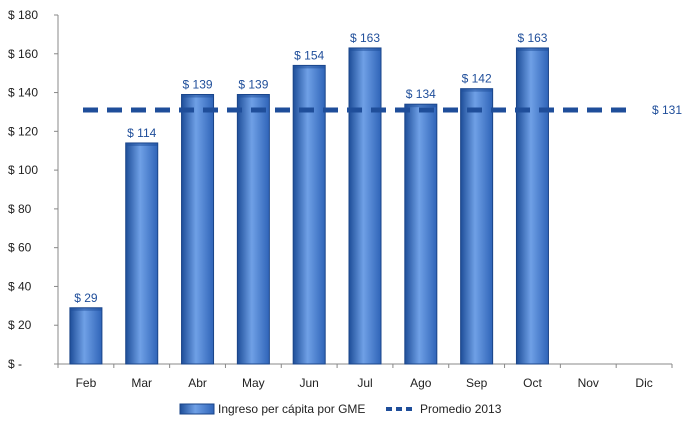 The width and height of the screenshot is (688, 435). Describe the element at coordinates (477, 79) in the screenshot. I see `data-label: $ 142` at that location.